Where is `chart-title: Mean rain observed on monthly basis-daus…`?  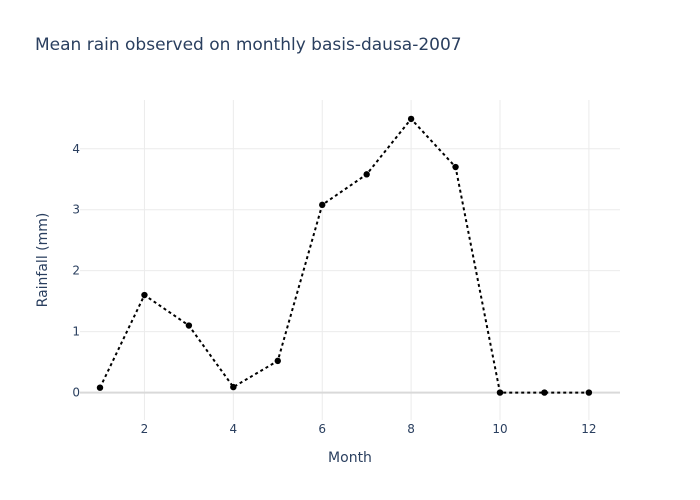
chart-title: Mean rain observed on monthly basis-daus… is located at coordinates (248, 45).